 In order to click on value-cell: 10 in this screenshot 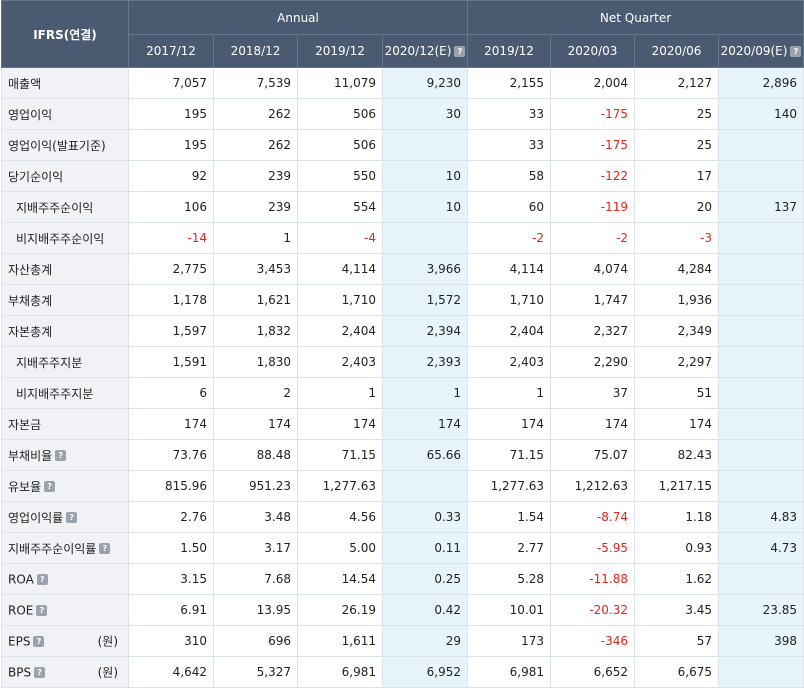, I will do `click(425, 176)`.